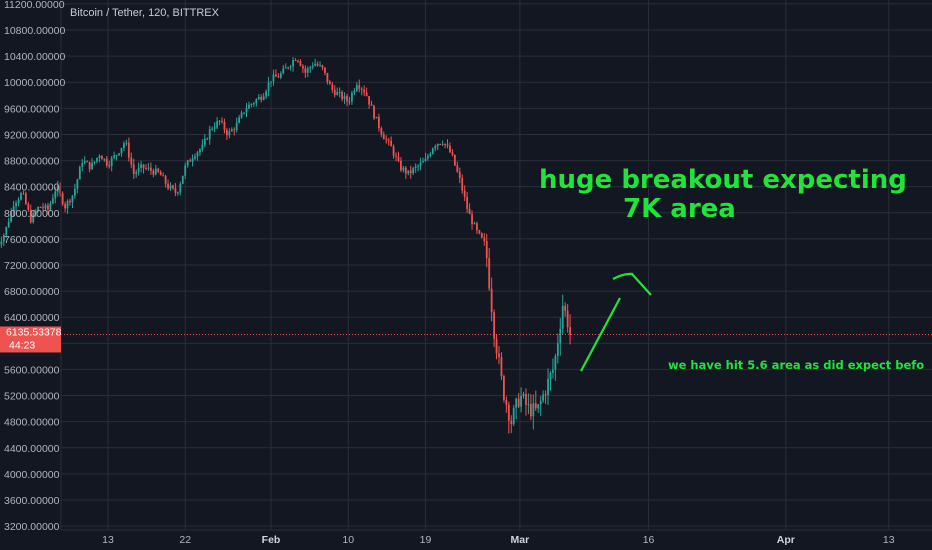 This screenshot has height=550, width=932. Describe the element at coordinates (496, 537) in the screenshot. I see `time-axis: 1322Feb1019Mar16Apr1322May` at that location.